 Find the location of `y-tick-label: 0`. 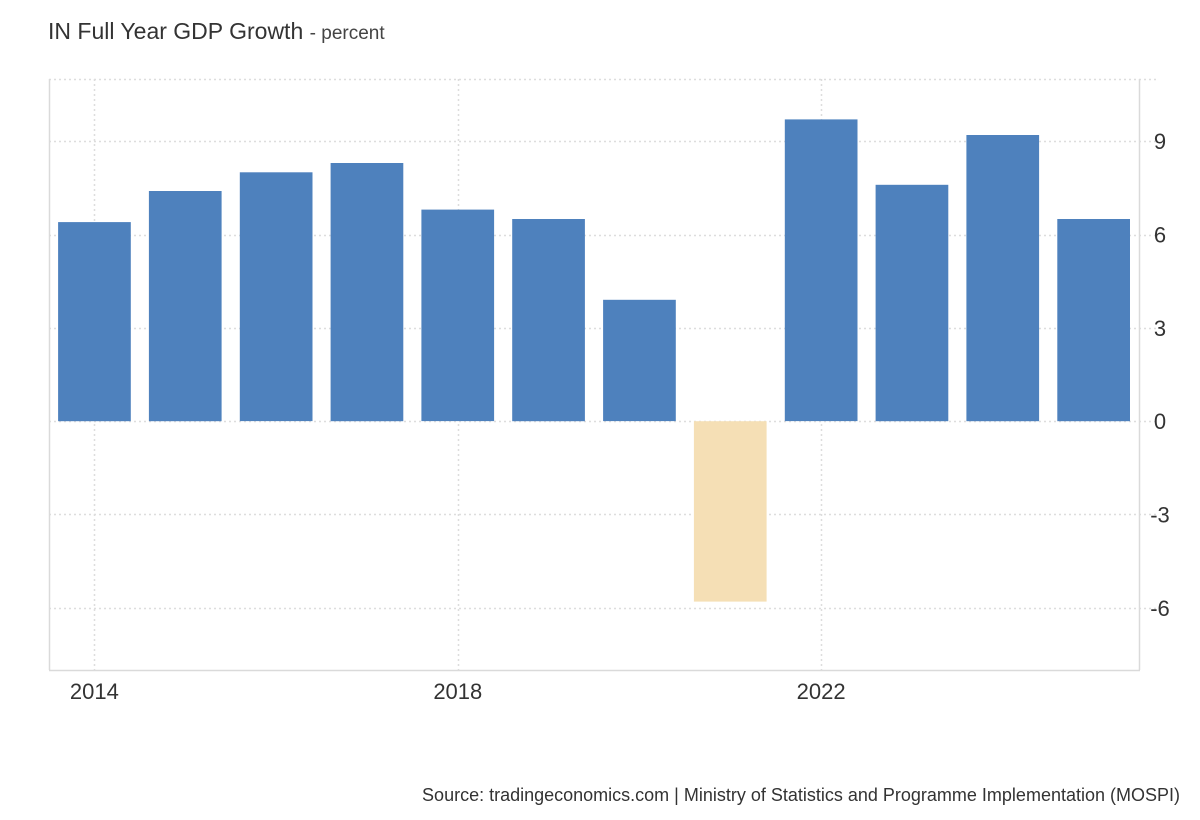

y-tick-label: 0 is located at coordinates (1160, 421).